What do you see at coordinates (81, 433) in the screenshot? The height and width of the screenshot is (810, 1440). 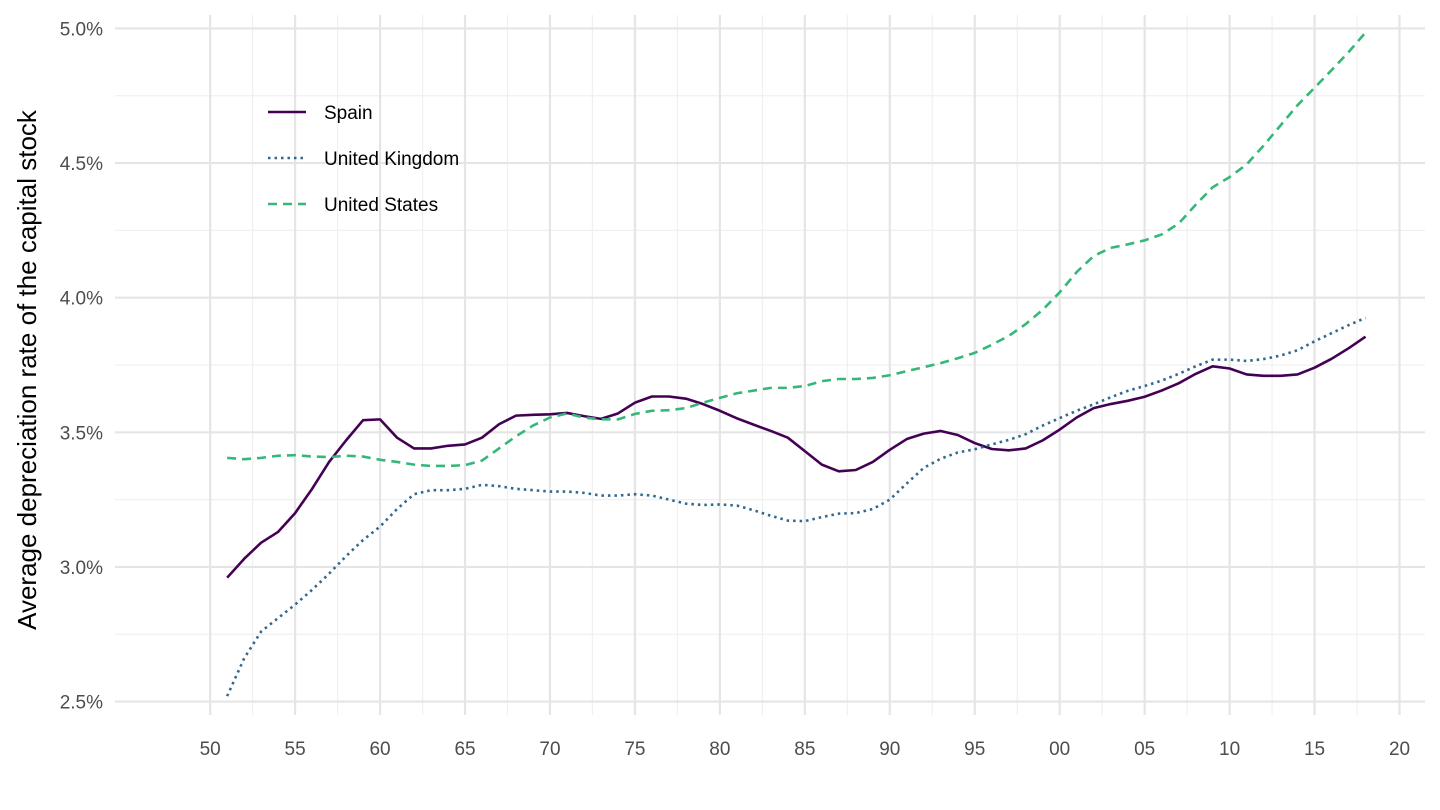 I see `y-tick-label: 3.5%` at bounding box center [81, 433].